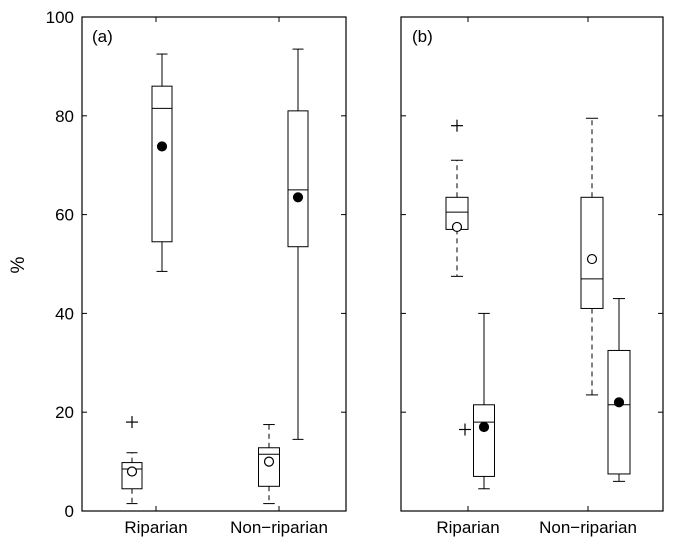 The width and height of the screenshot is (679, 545). Describe the element at coordinates (422, 36) in the screenshot. I see `panel-b-label: (b)` at that location.